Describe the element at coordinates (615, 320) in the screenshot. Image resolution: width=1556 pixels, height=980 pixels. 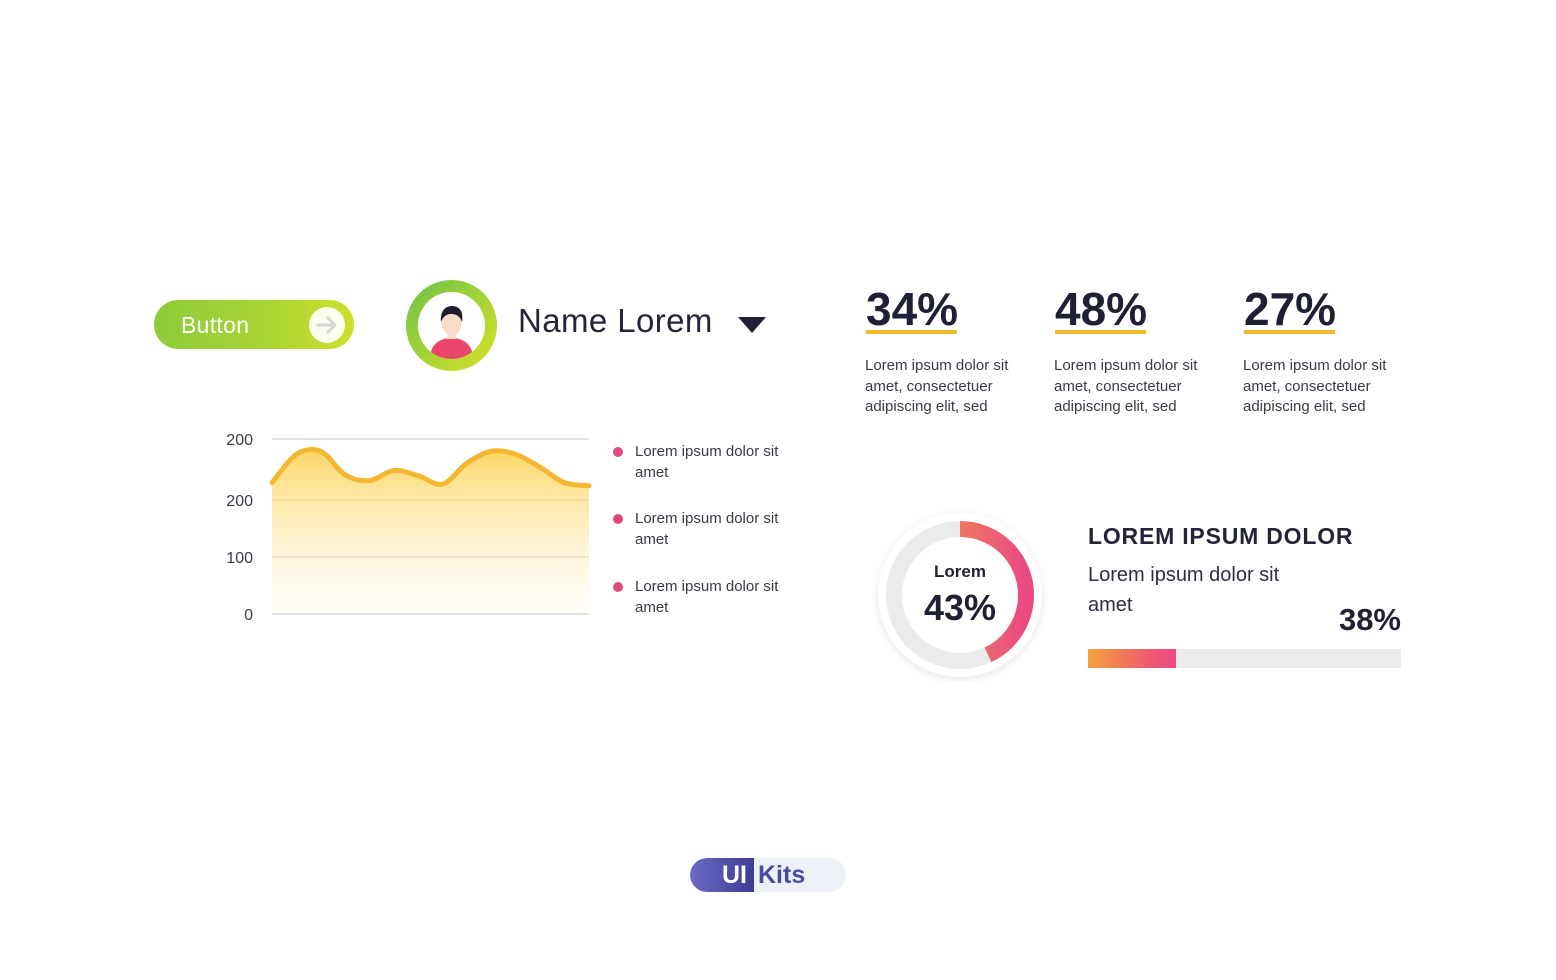
I see `profile-name: Name Lorem` at that location.